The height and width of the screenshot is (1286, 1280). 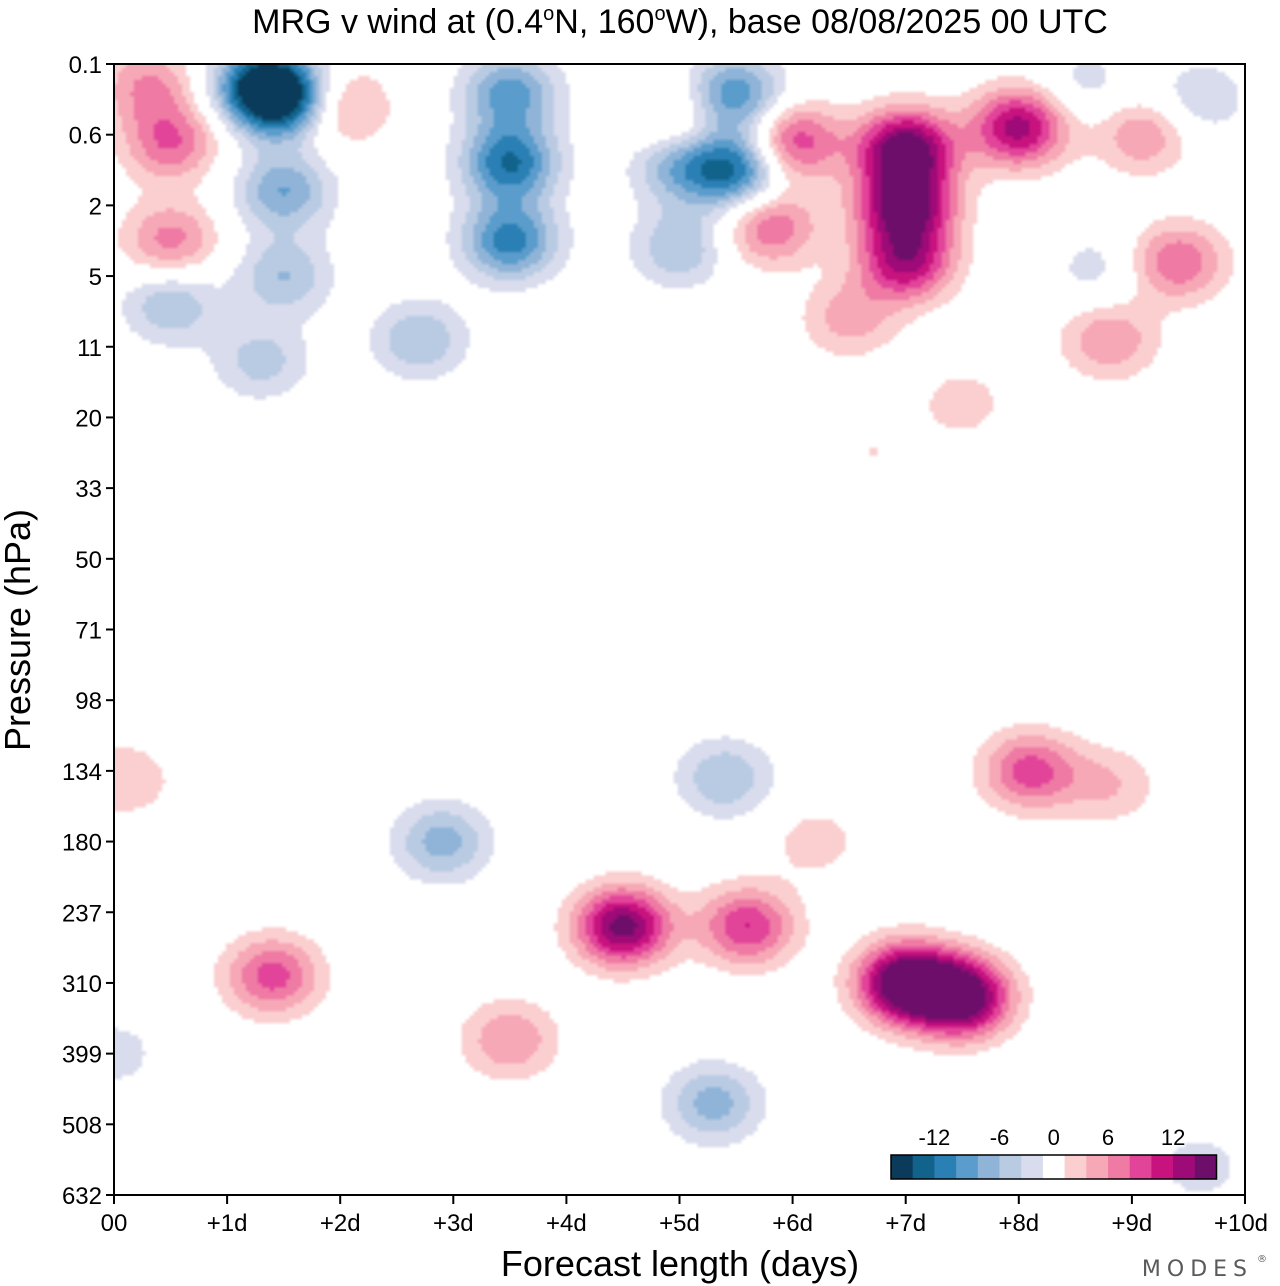 I want to click on y-tick-label: 0.6, so click(x=85, y=136).